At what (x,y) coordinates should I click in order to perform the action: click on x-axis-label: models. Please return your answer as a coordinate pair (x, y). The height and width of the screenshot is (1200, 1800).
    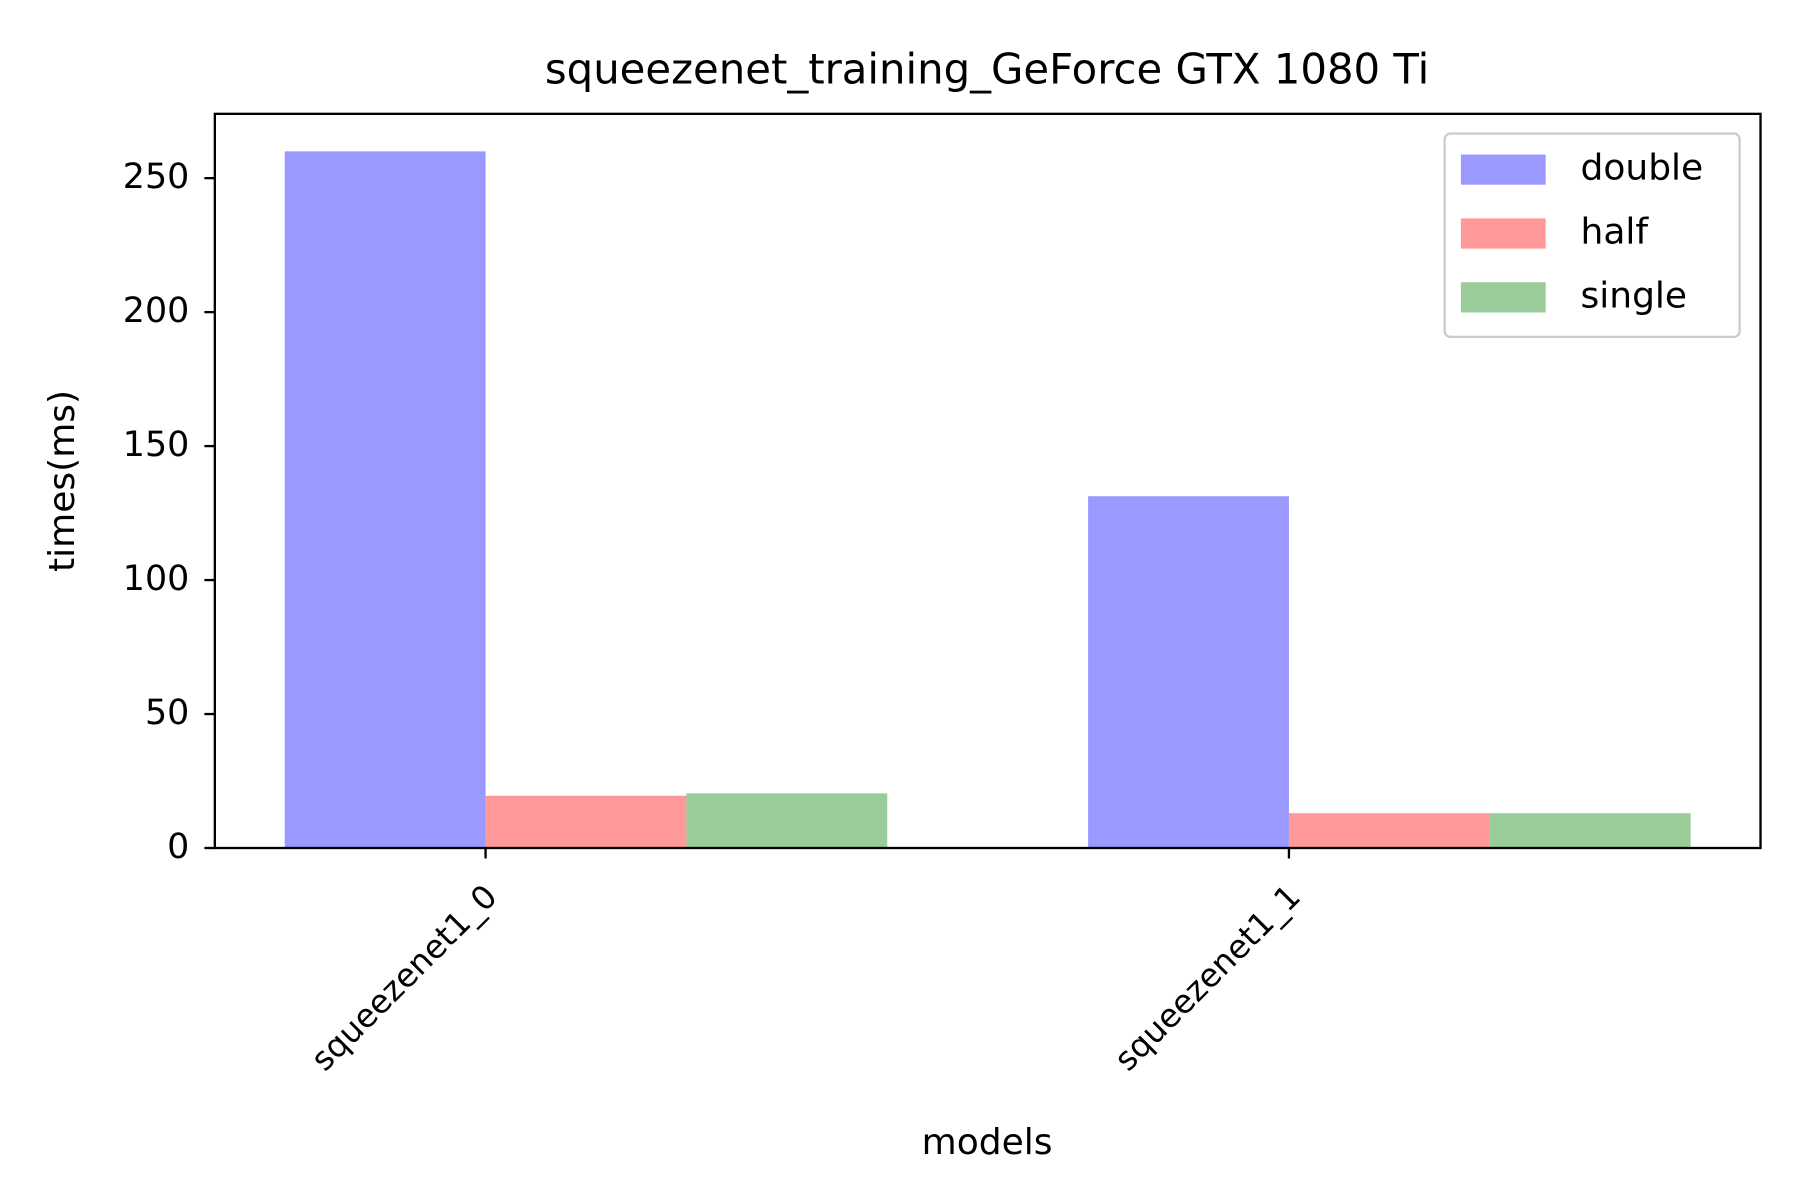
    Looking at the image, I should click on (987, 1142).